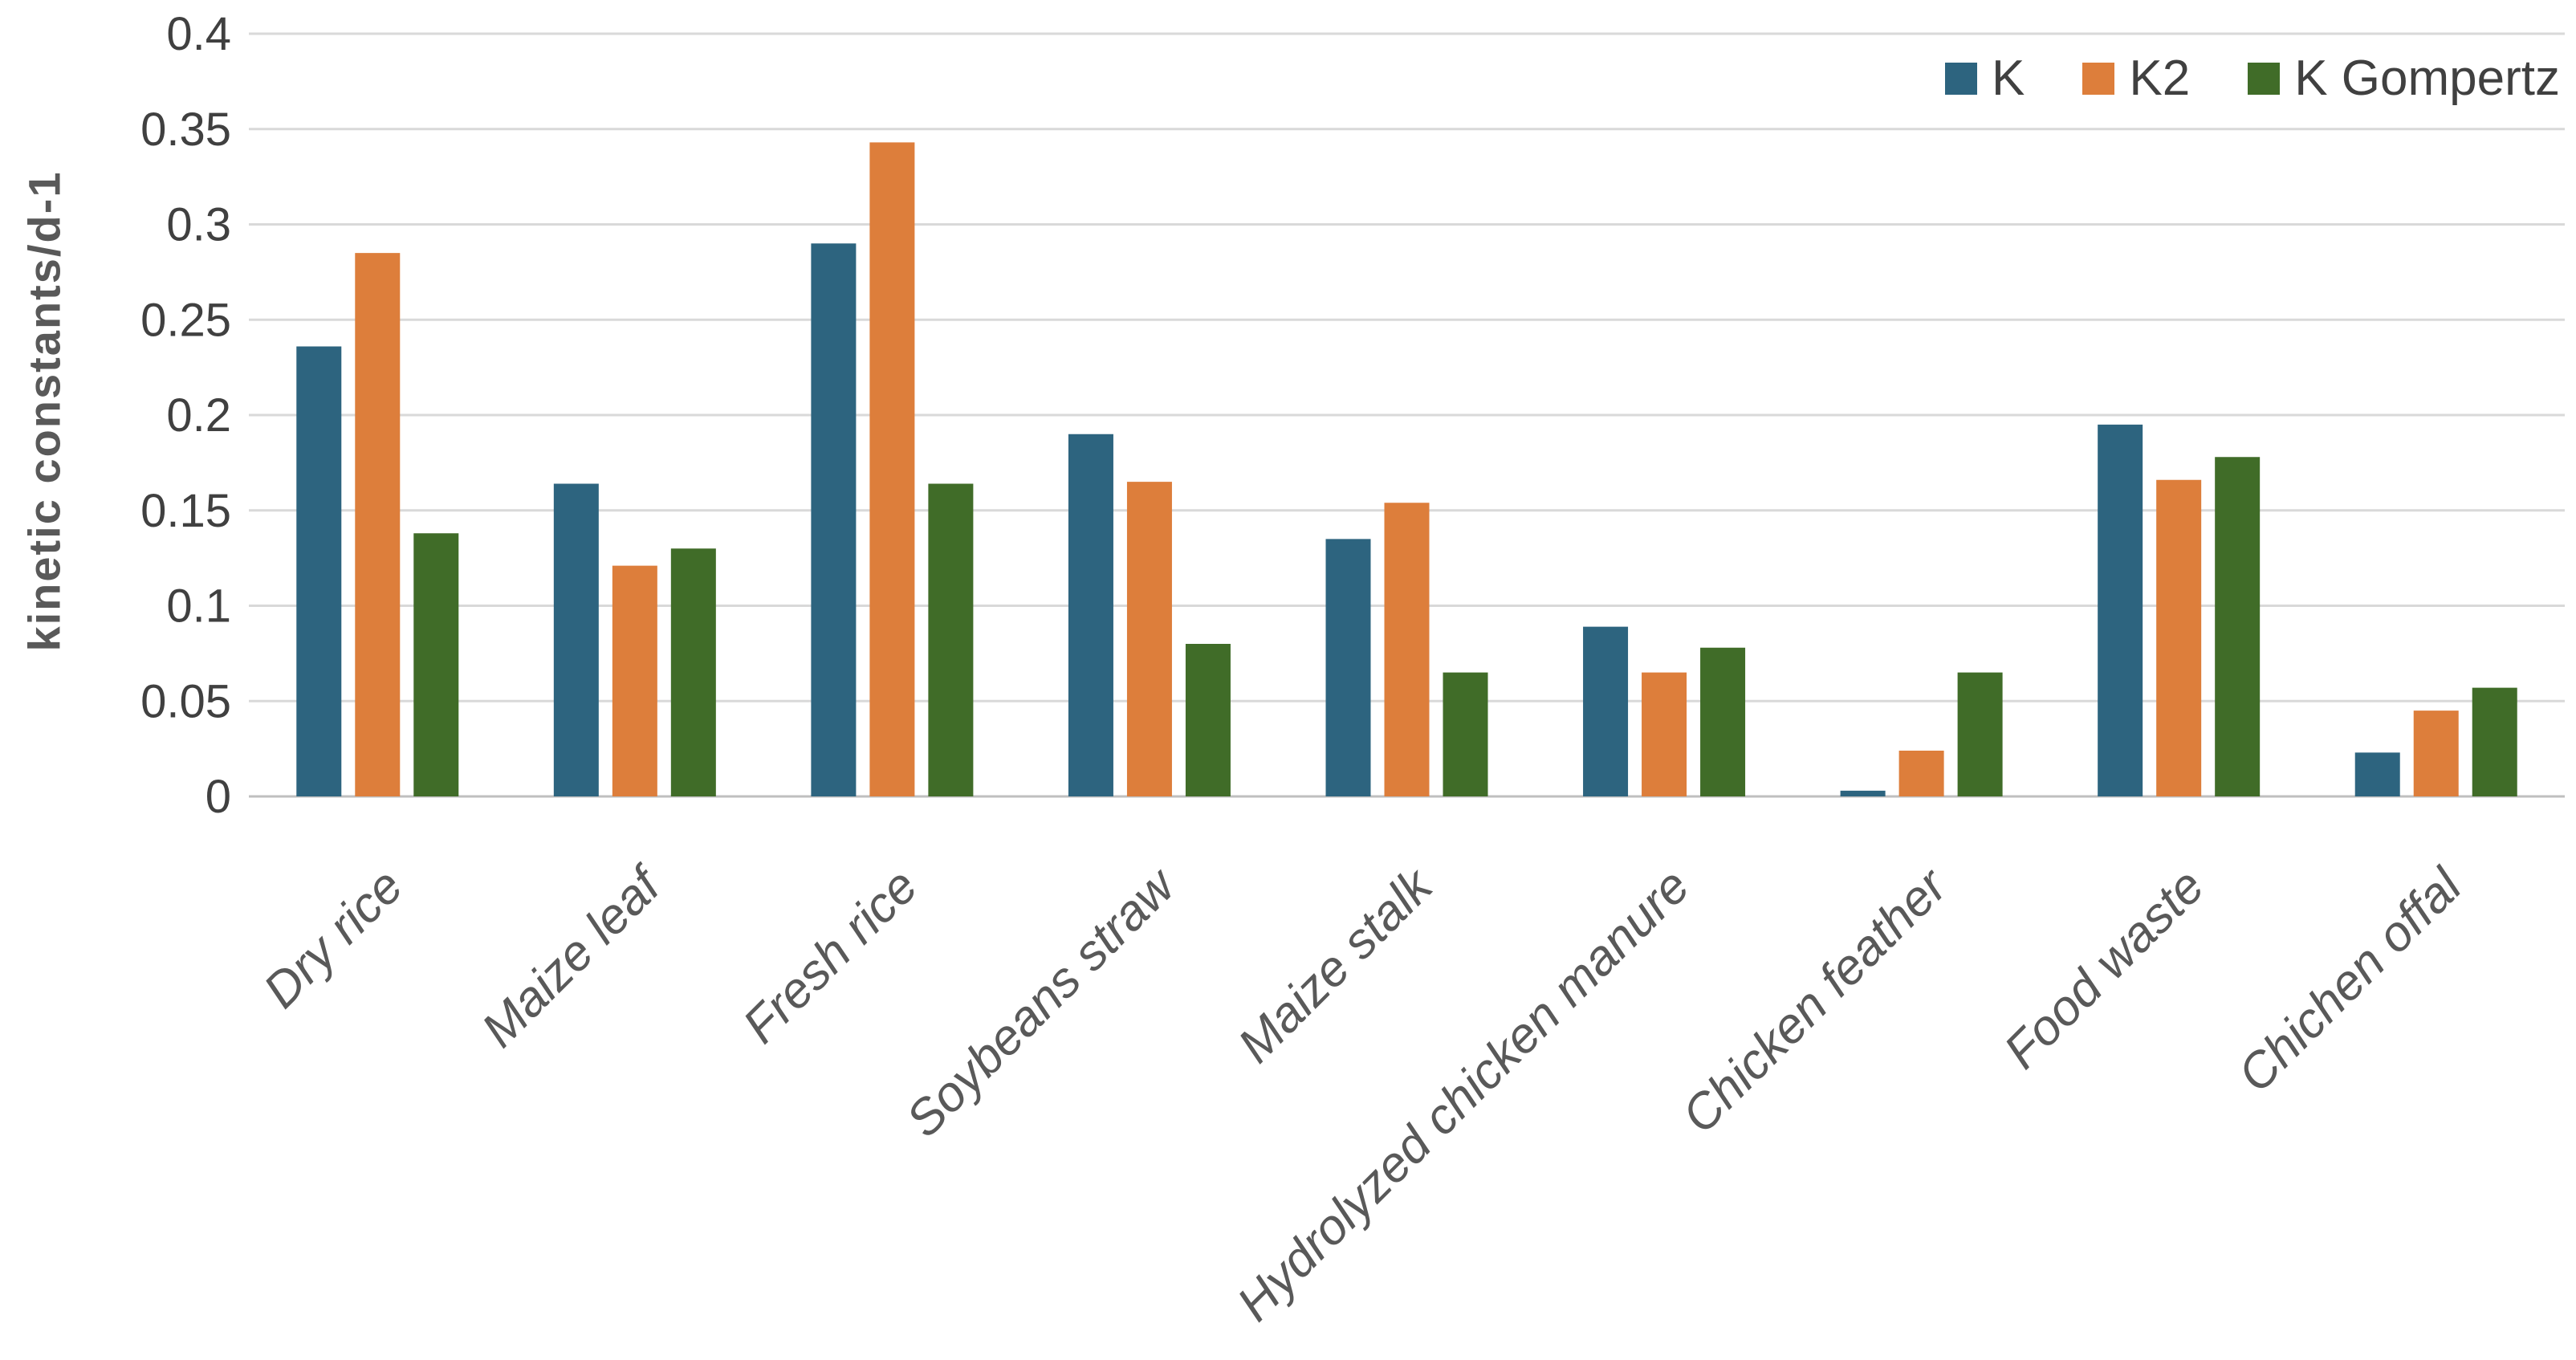  Describe the element at coordinates (185, 701) in the screenshot. I see `y-tick-label: 0.05` at that location.